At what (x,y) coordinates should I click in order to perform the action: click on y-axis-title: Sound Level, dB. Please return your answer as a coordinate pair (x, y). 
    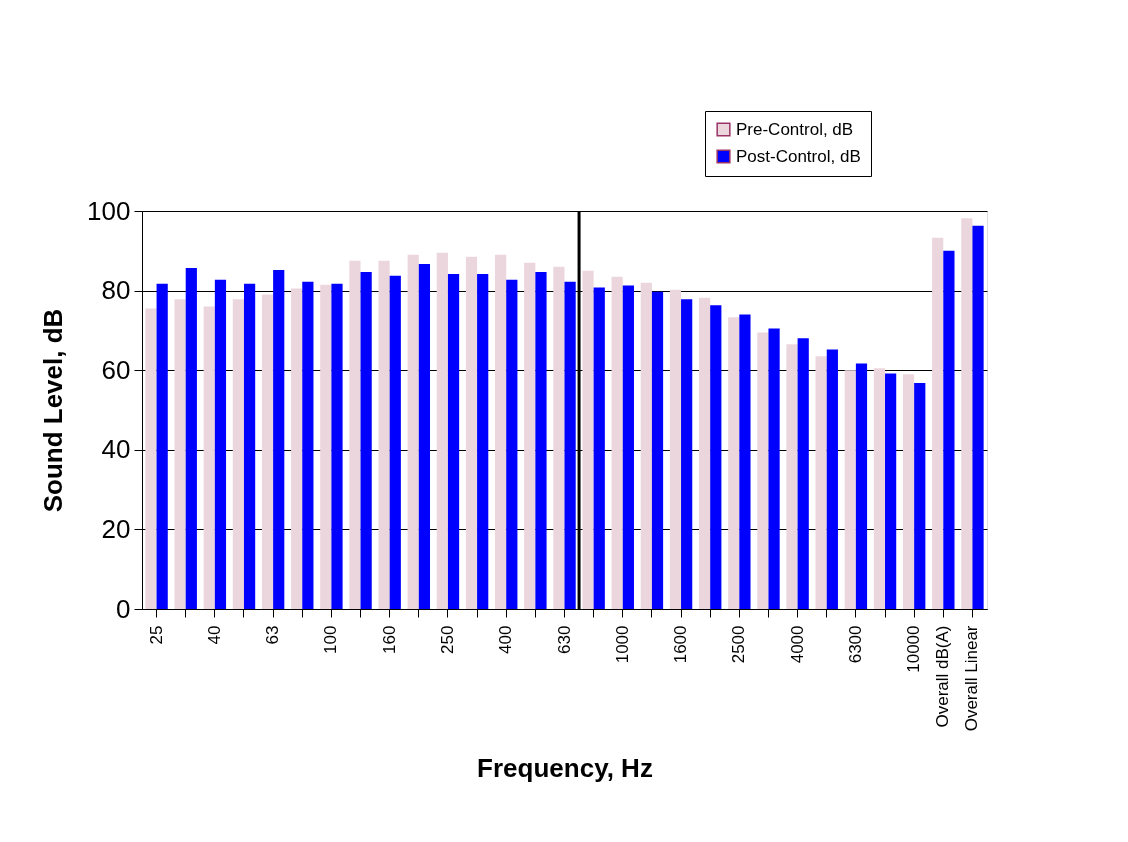
    Looking at the image, I should click on (53, 410).